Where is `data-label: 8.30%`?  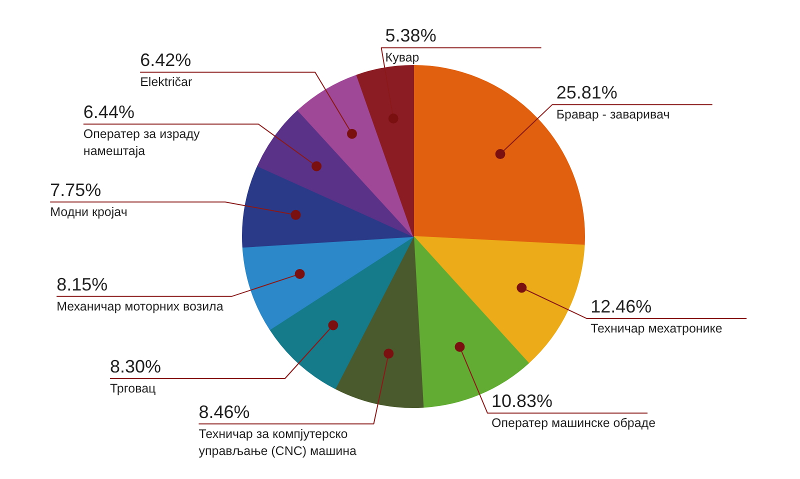 data-label: 8.30% is located at coordinates (136, 366).